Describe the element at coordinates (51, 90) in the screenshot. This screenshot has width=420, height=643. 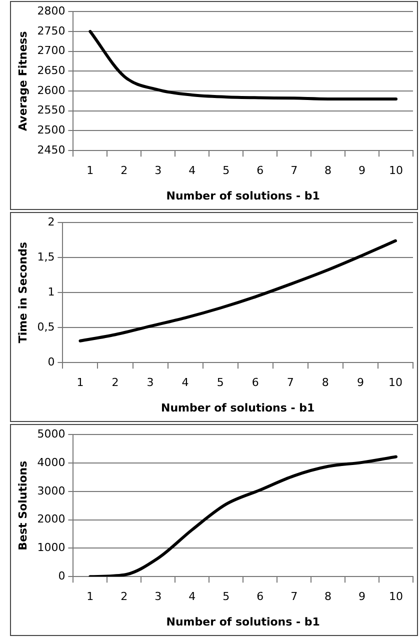
I see `y-tick-label: 2600` at that location.